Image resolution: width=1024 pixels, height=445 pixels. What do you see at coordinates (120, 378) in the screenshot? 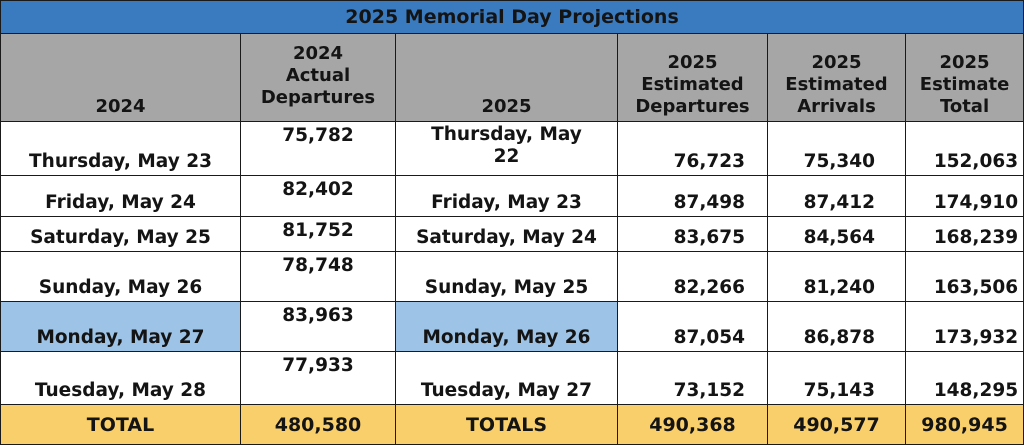
I see `date-2024-cell: Tuesday, May 28` at bounding box center [120, 378].